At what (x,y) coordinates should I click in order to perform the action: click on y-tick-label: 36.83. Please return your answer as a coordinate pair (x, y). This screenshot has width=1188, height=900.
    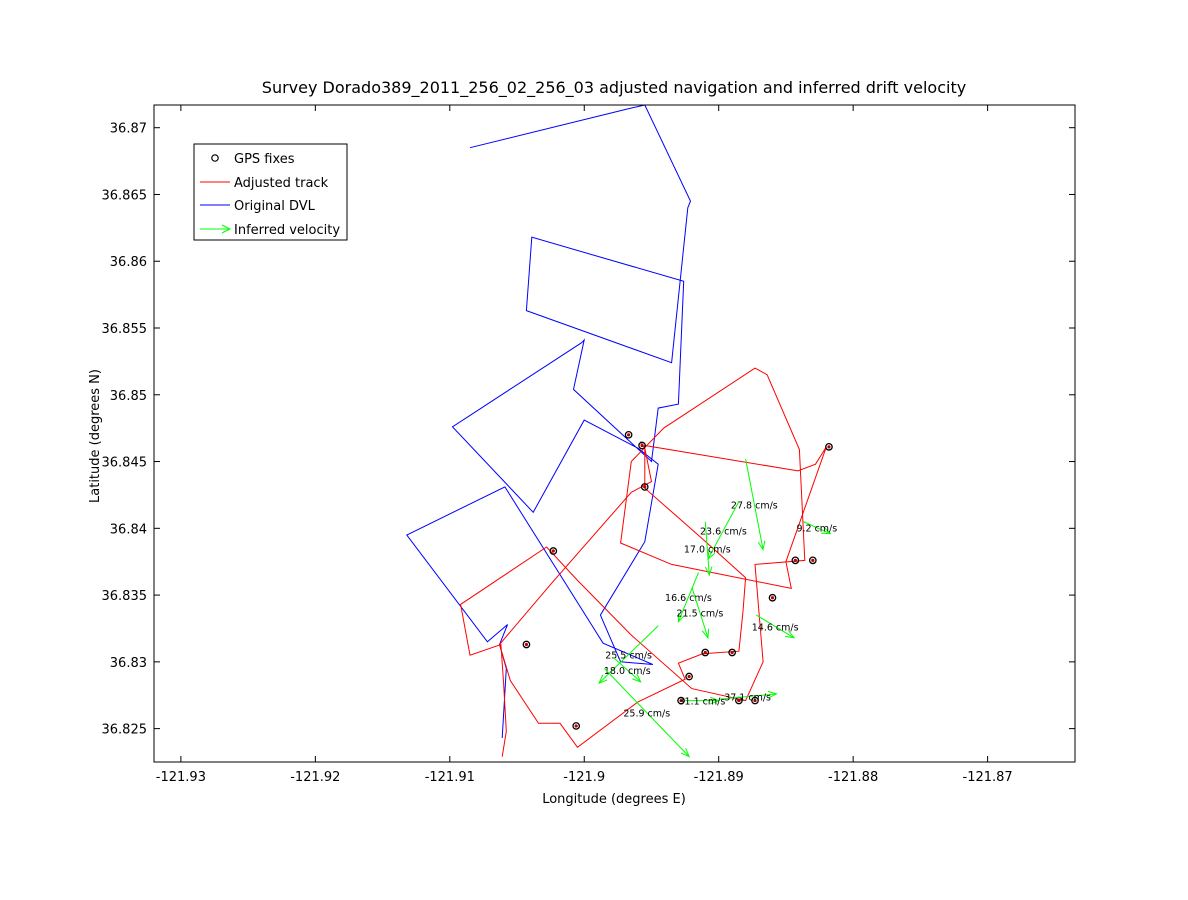
    Looking at the image, I should click on (128, 663).